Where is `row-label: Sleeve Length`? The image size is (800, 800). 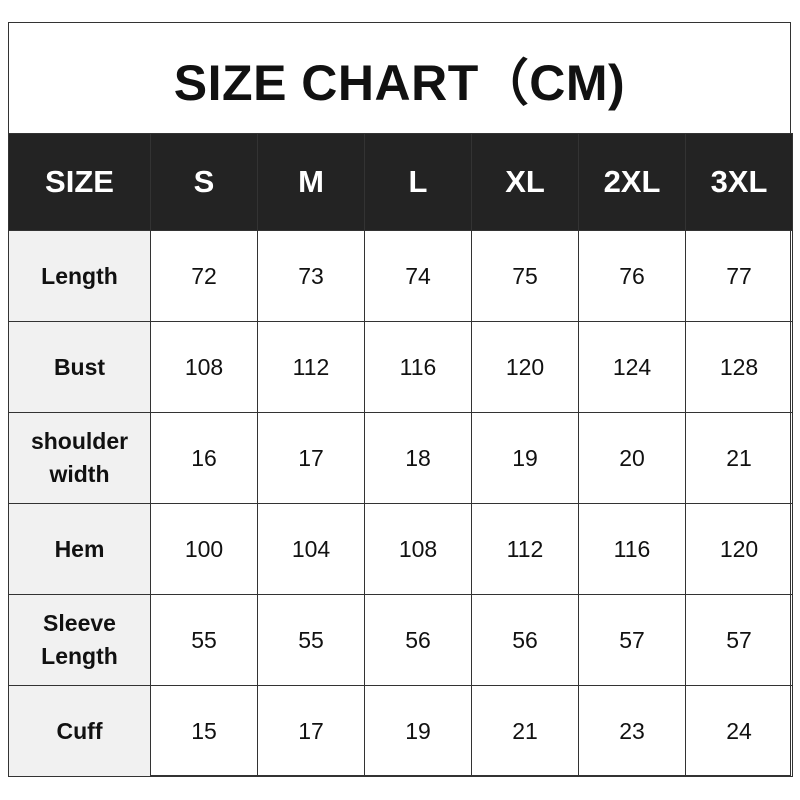
row-label: Sleeve Length is located at coordinates (79, 640).